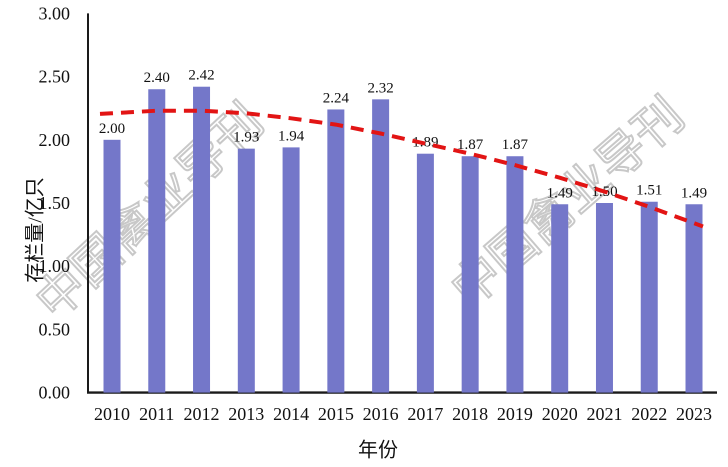  I want to click on x-tick-label: 2012, so click(202, 414).